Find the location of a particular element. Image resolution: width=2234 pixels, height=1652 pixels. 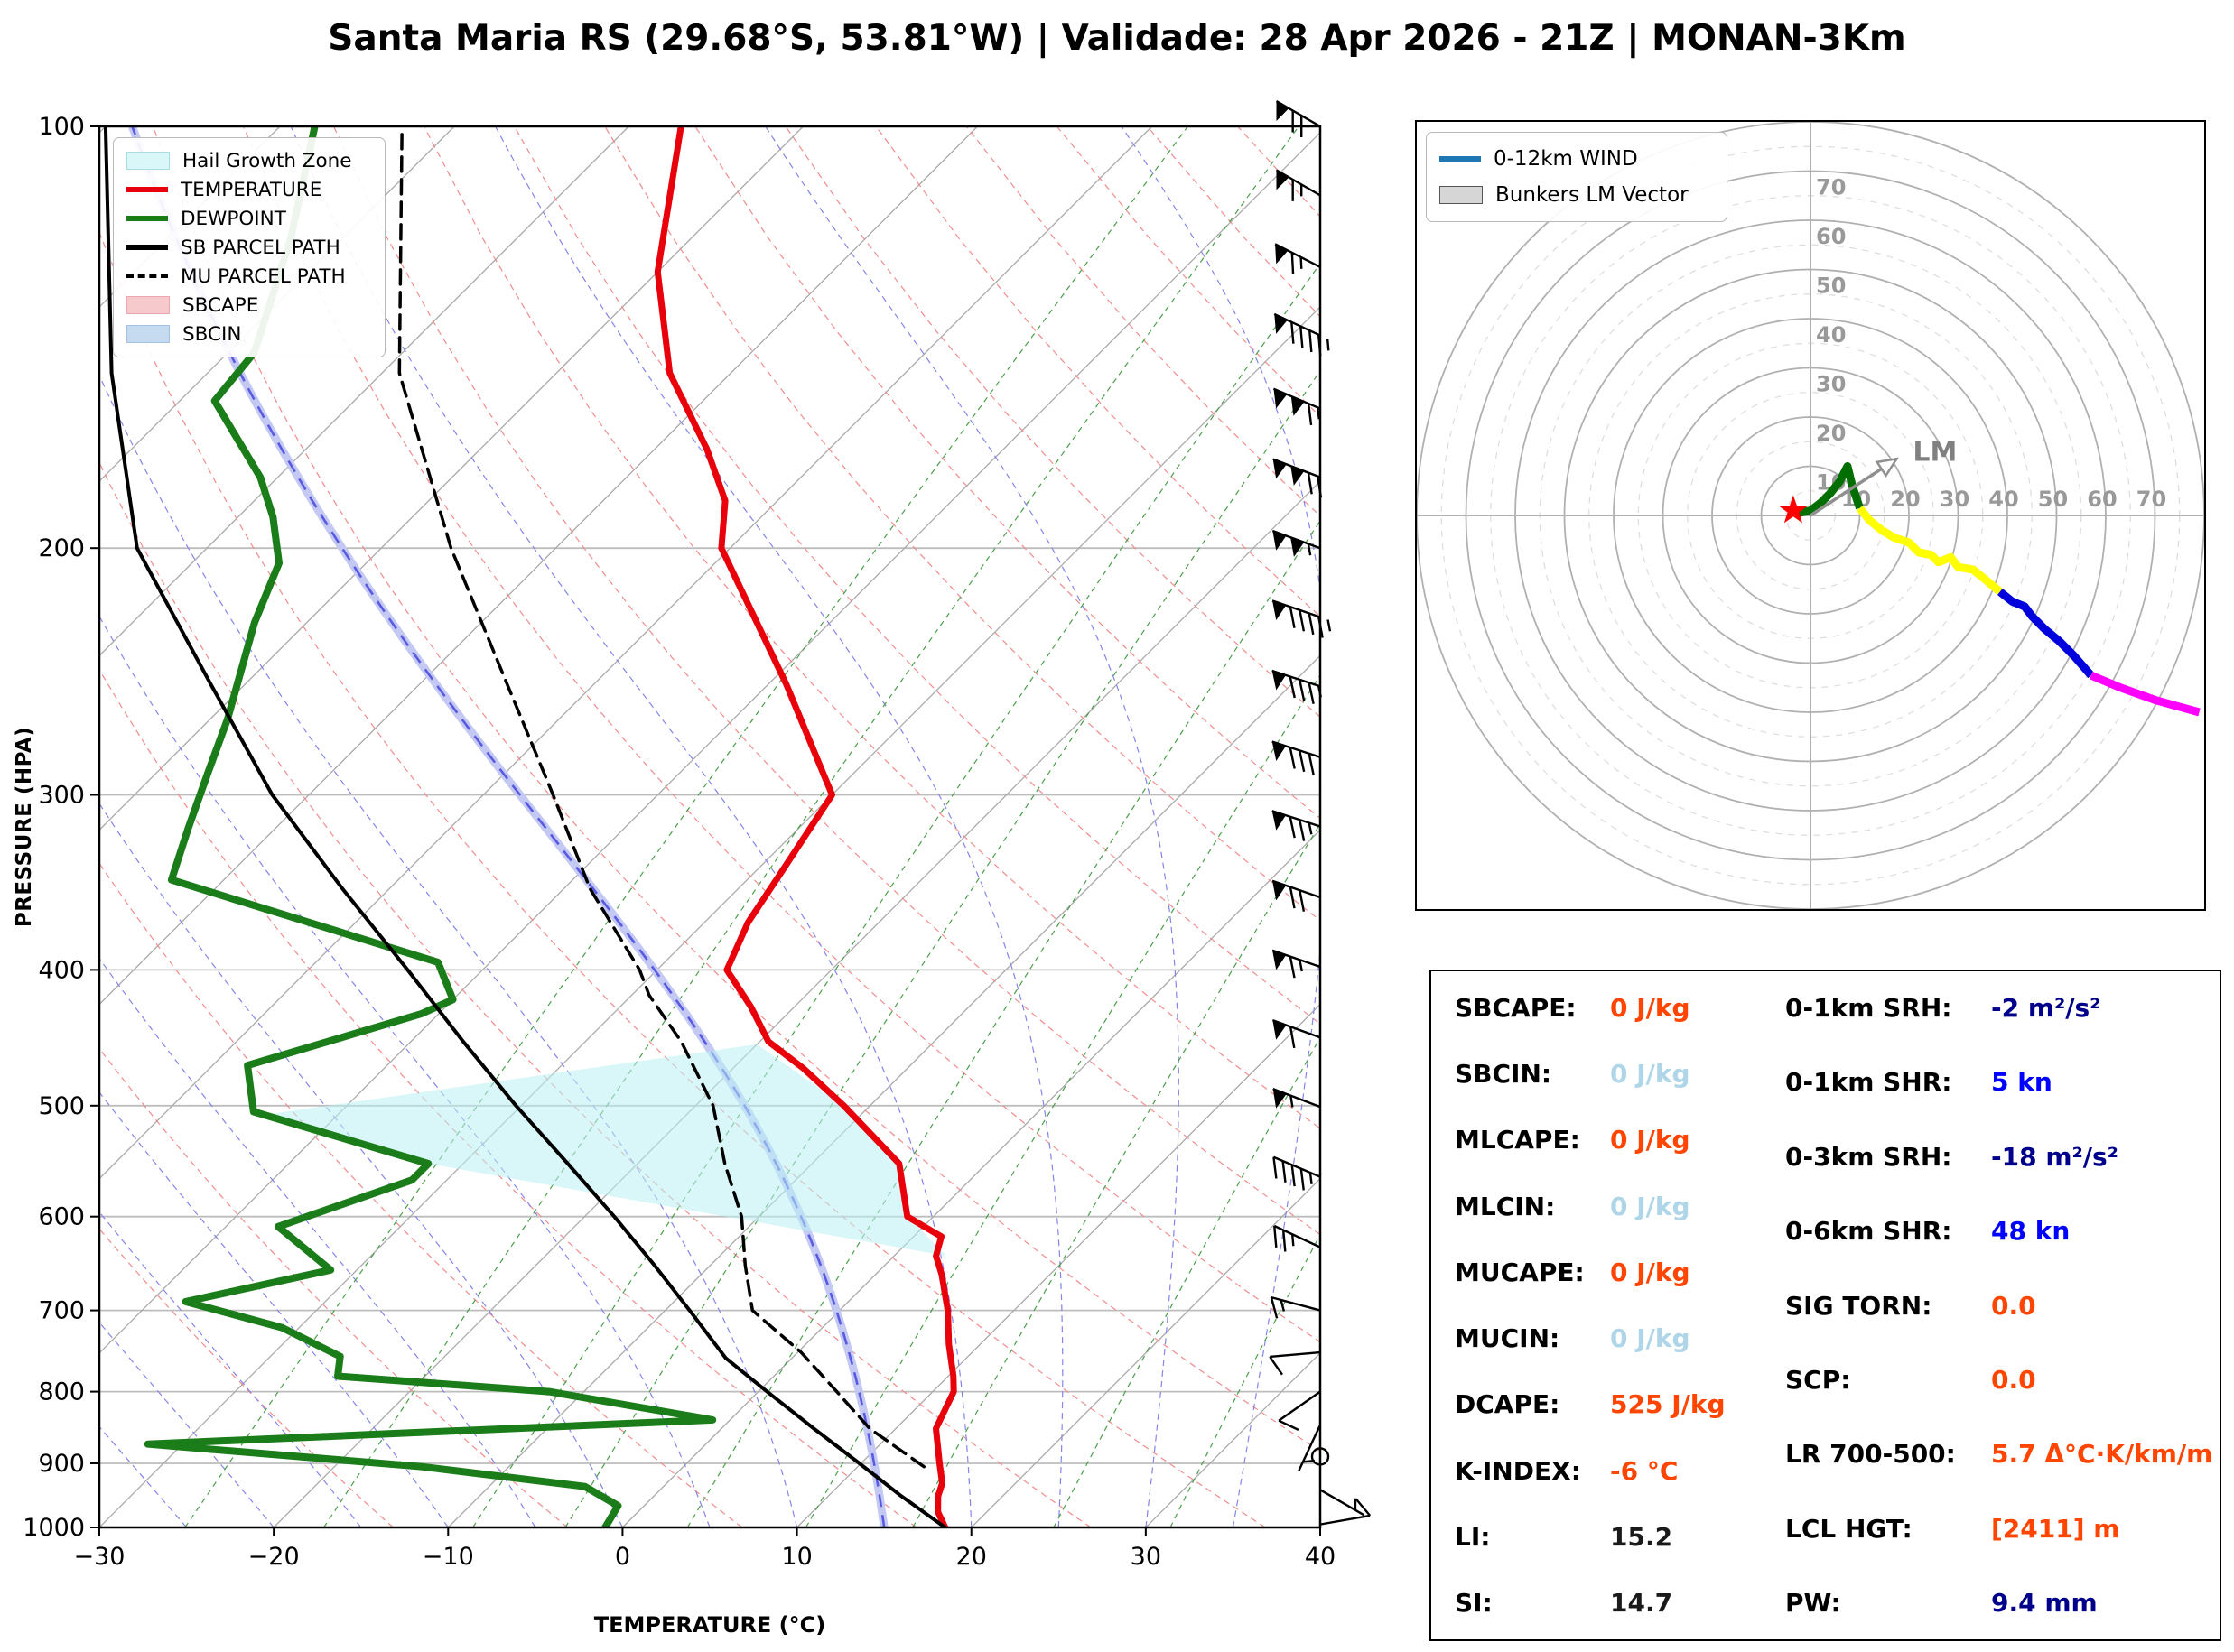

legend-label: DEWPOINT is located at coordinates (233, 218).